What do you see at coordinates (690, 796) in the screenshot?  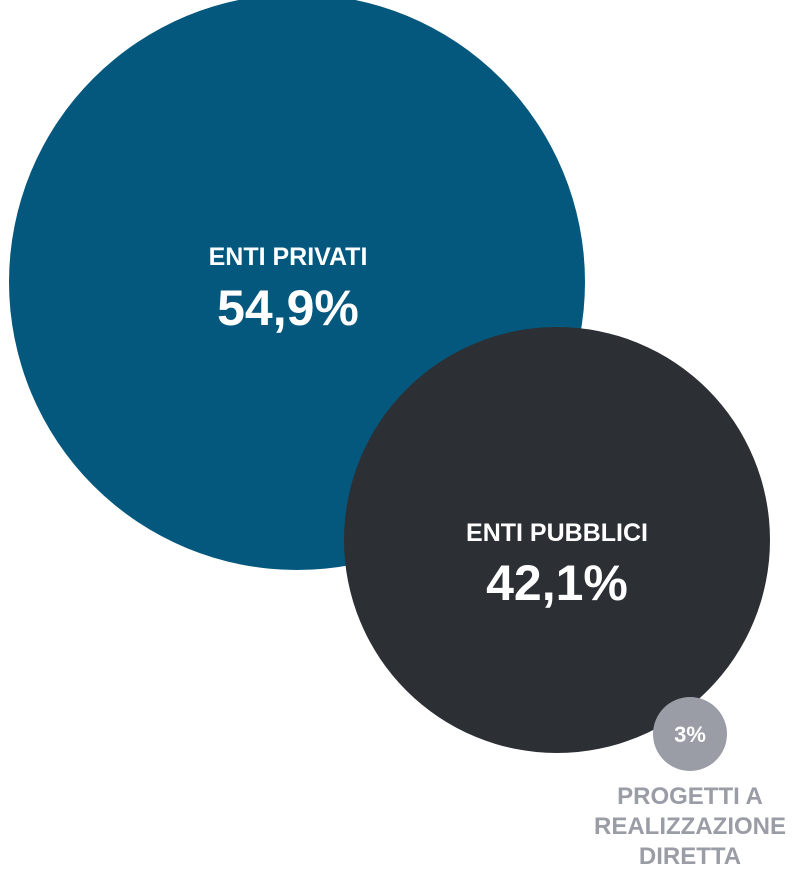 I see `bubble-progetti-label-line-1: PROGETTI A` at bounding box center [690, 796].